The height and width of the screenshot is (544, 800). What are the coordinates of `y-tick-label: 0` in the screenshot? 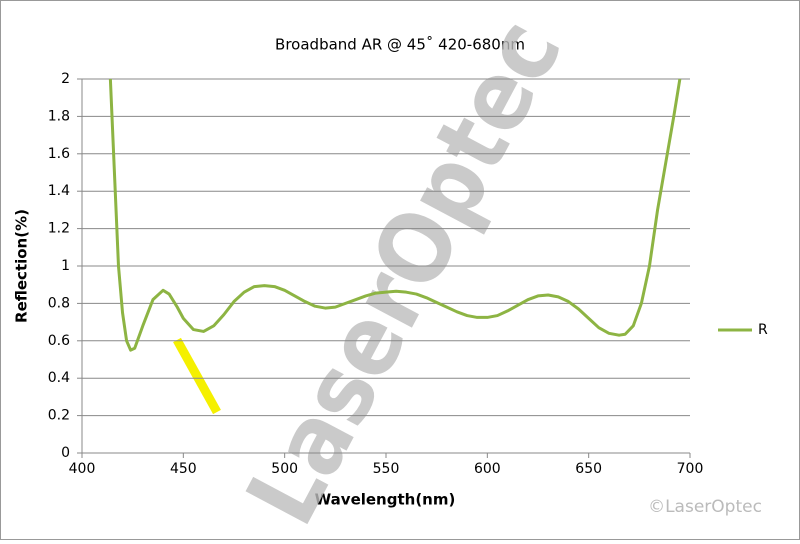 It's located at (65, 453).